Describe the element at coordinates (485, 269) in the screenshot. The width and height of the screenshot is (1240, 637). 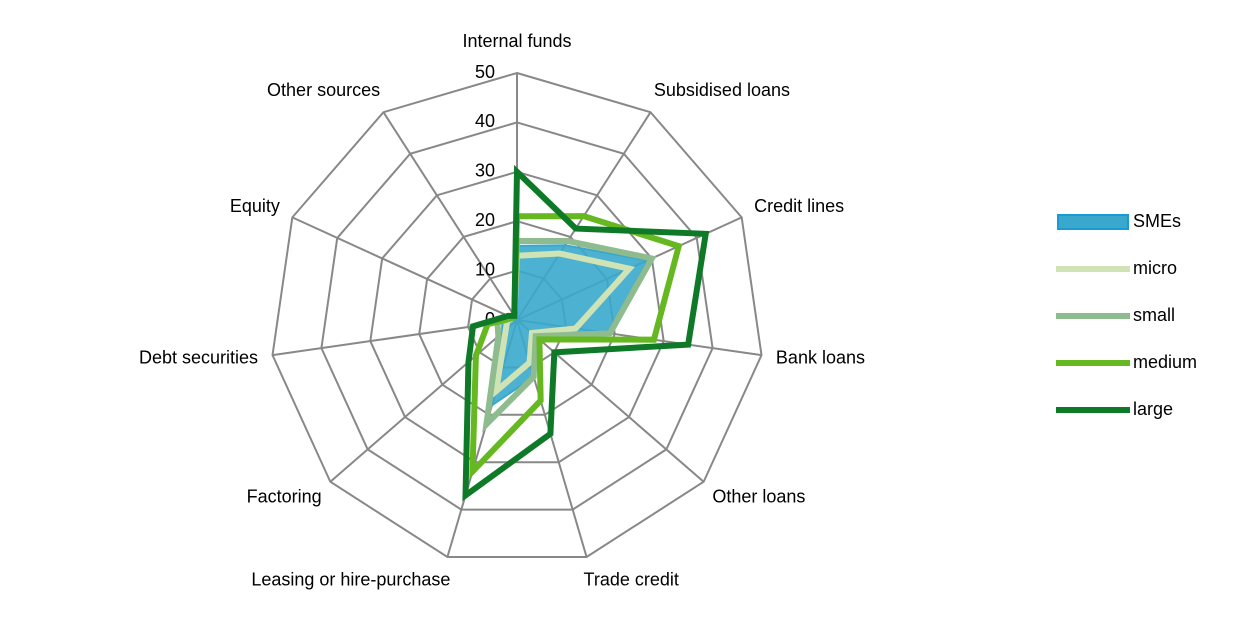
I see `y-tick-label: 10` at that location.